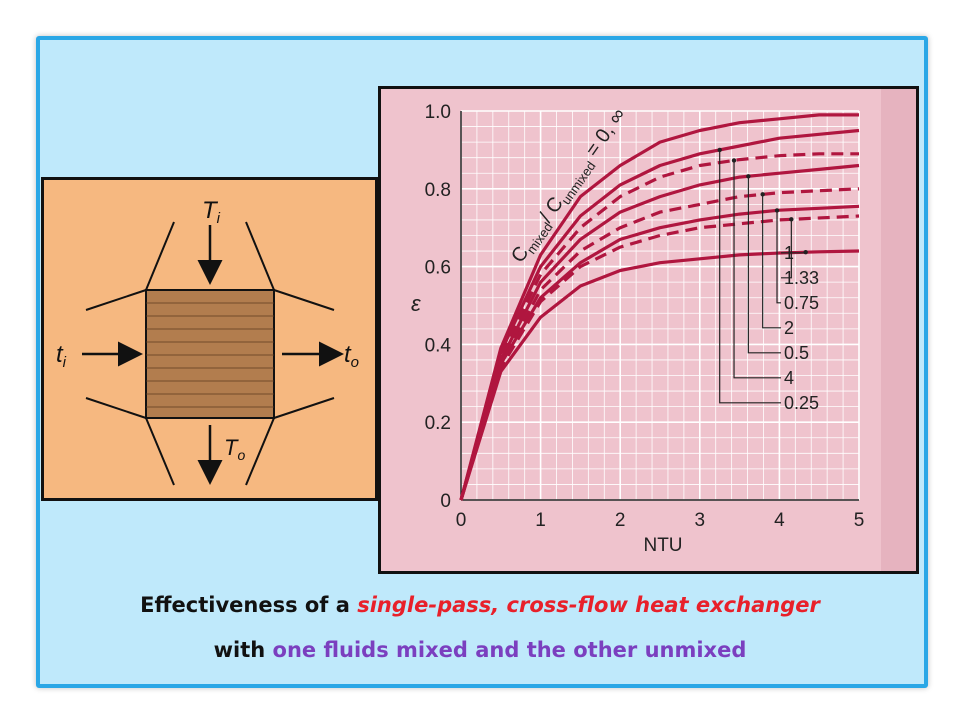 This screenshot has width=960, height=720. Describe the element at coordinates (801, 278) in the screenshot. I see `series-label: 1.33` at that location.